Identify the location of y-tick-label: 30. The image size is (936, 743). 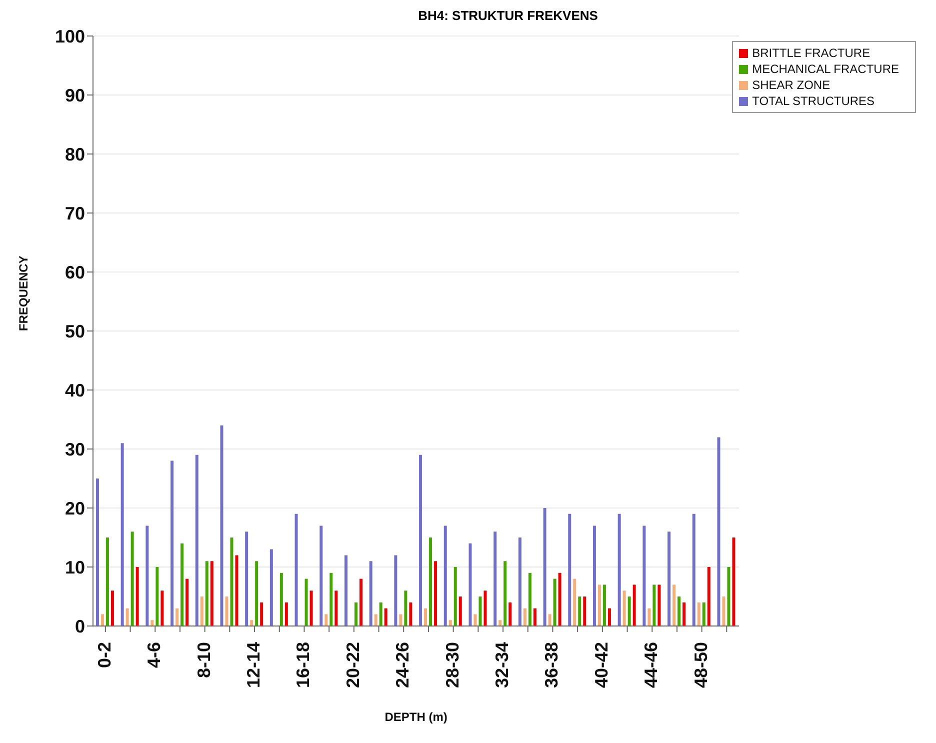
(74, 449).